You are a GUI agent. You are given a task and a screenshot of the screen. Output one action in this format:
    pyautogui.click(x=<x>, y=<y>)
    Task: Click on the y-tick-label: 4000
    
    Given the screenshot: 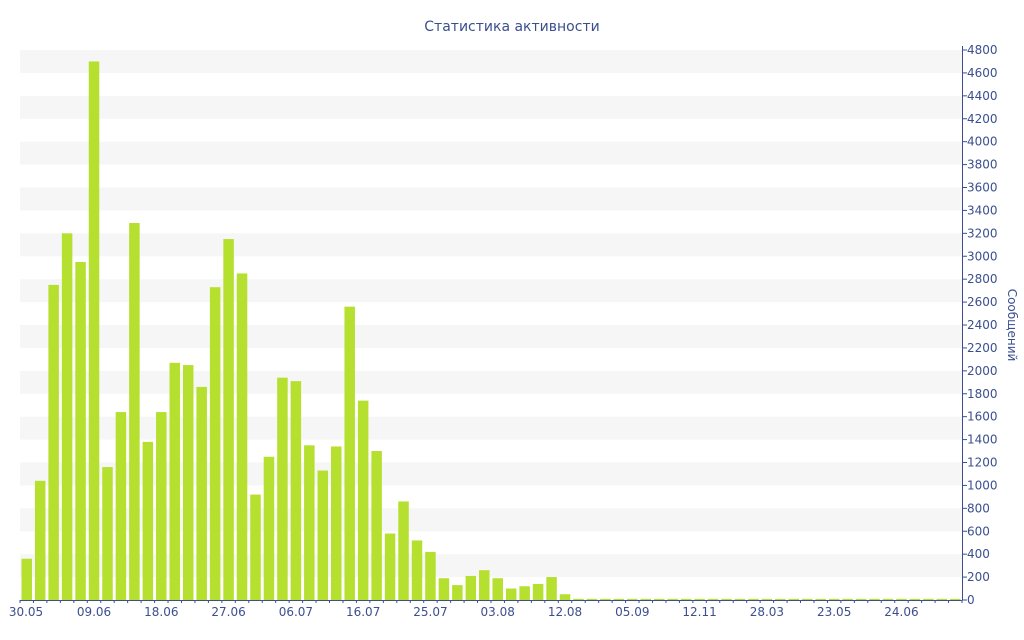 What is the action you would take?
    pyautogui.click(x=982, y=142)
    